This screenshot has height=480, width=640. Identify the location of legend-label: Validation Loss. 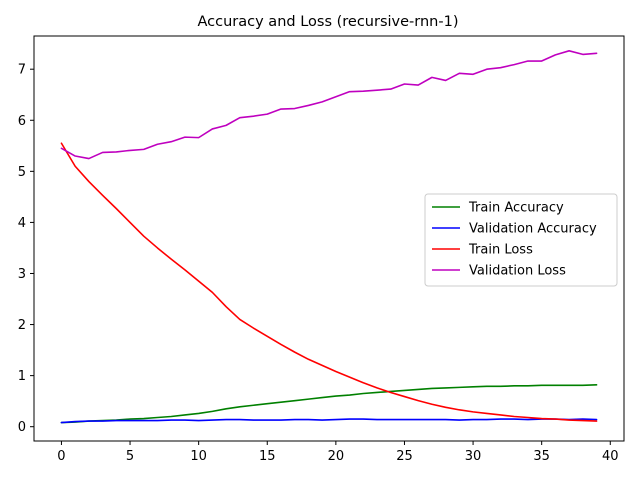
(517, 271).